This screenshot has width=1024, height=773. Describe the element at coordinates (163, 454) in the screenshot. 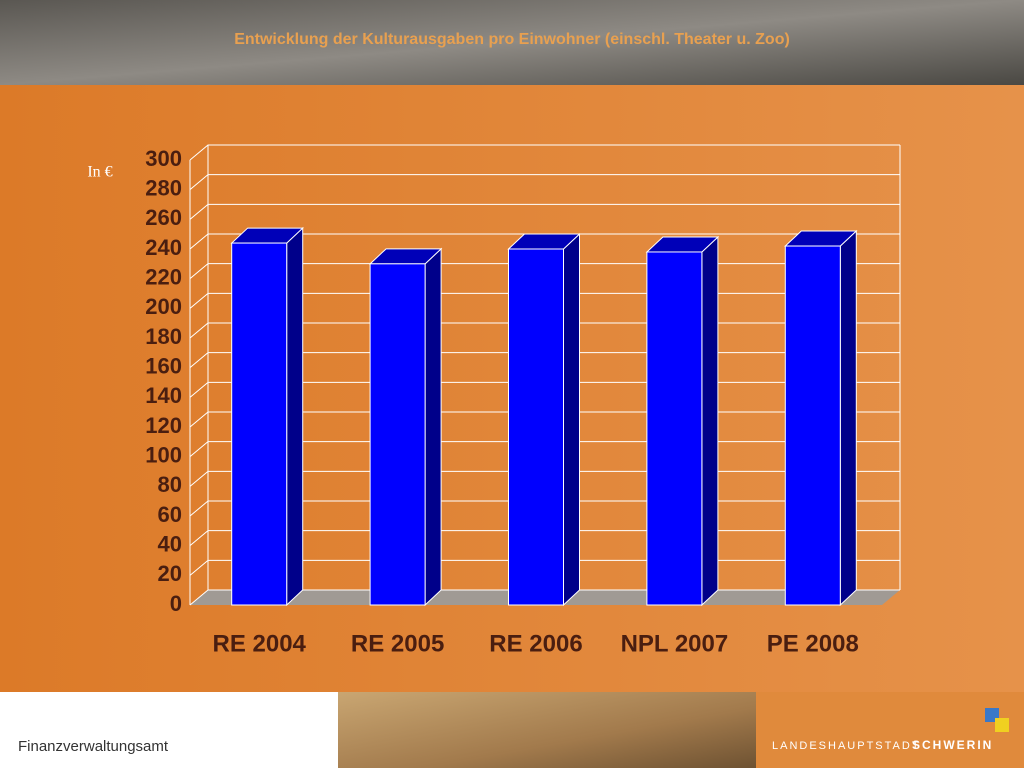

I see `y-tick-label: 100` at that location.